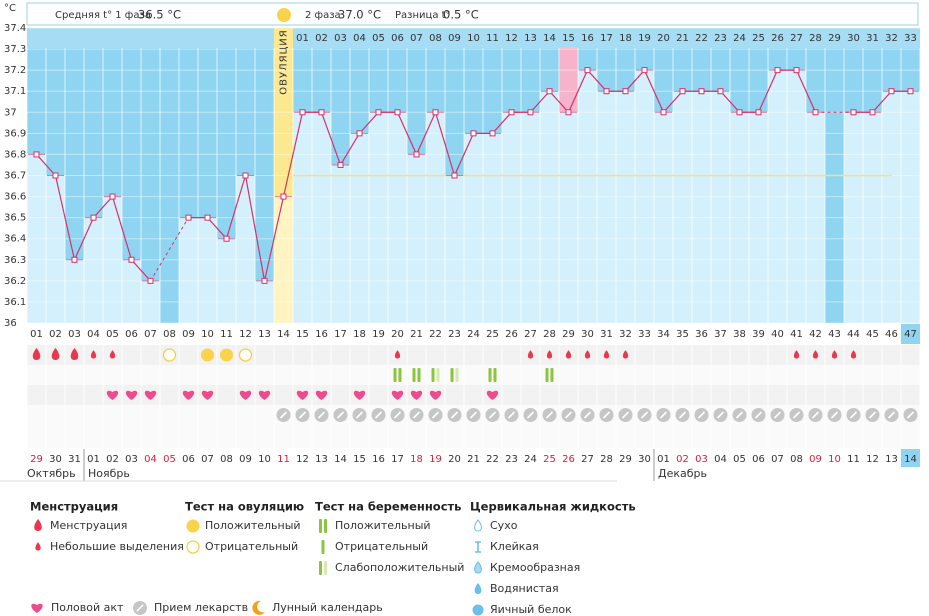  What do you see at coordinates (720, 38) in the screenshot?
I see `phase2-day-label: 23` at bounding box center [720, 38].